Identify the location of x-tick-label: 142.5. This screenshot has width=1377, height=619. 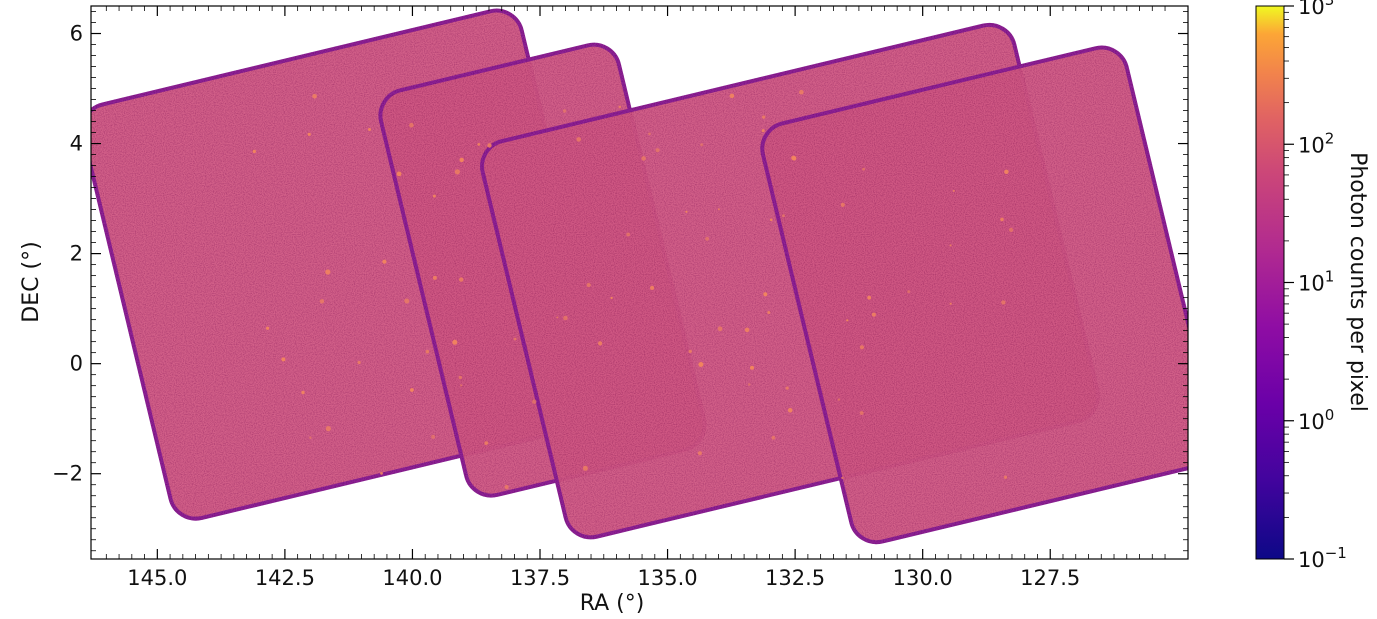
(285, 578).